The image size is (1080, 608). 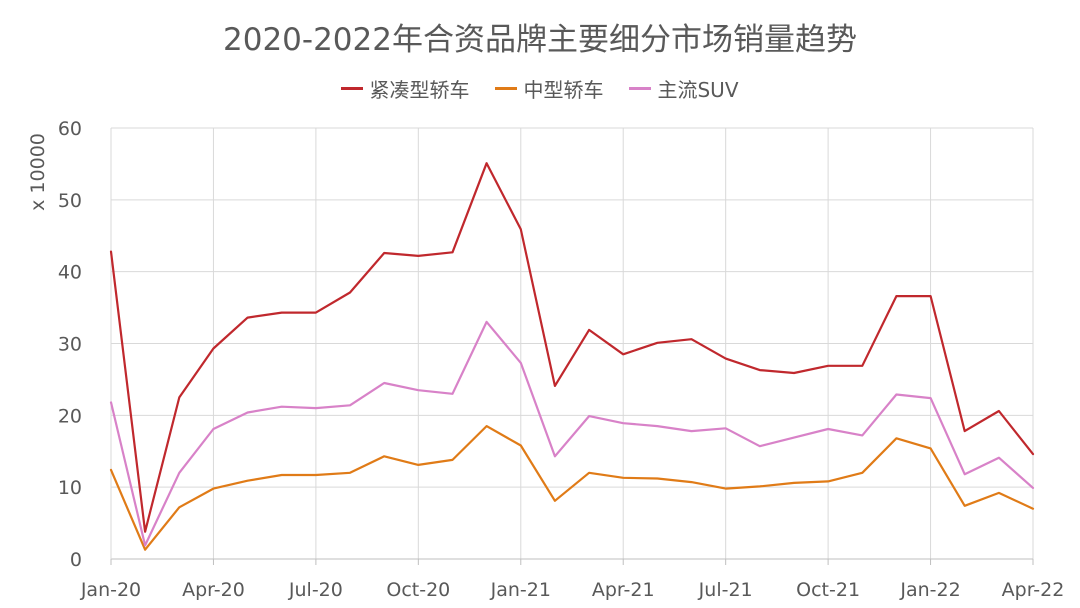 I want to click on y-tick-label: 50, so click(x=70, y=201).